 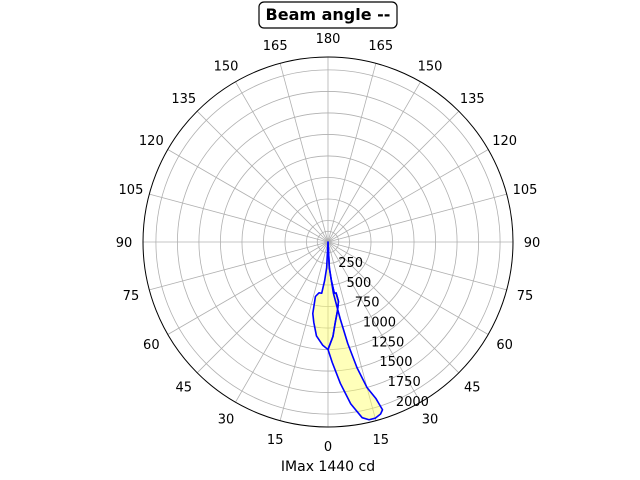 I want to click on series-2-fill, so click(x=355, y=331).